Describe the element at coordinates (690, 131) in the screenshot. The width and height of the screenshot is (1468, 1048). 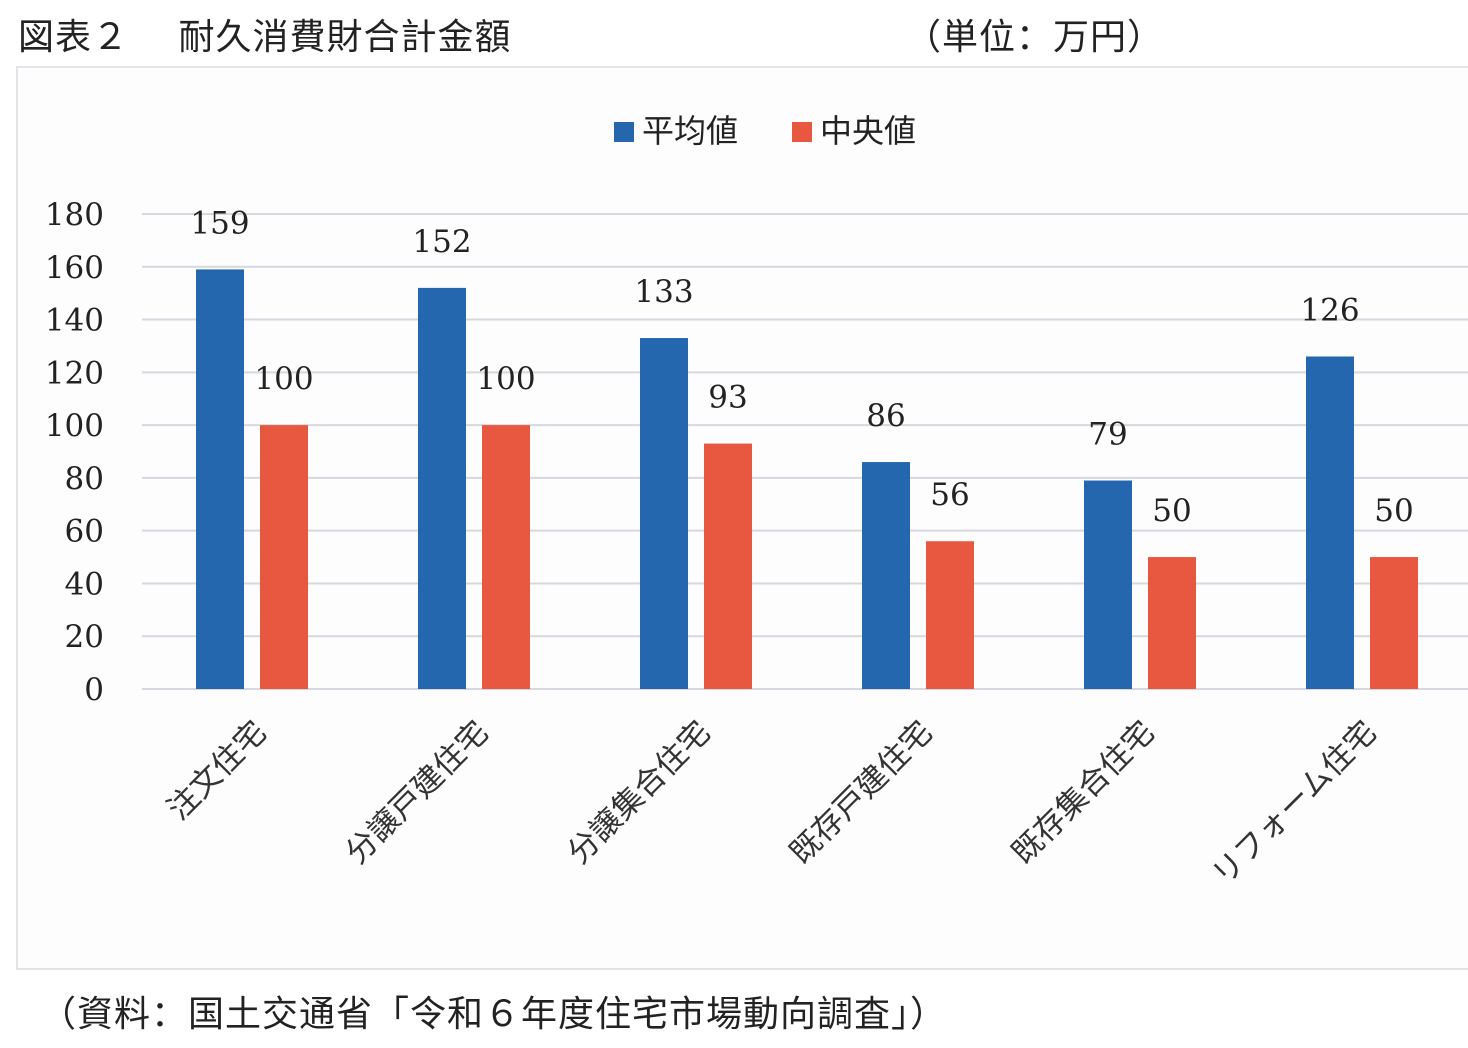
I see `legend-label: 平均値` at that location.